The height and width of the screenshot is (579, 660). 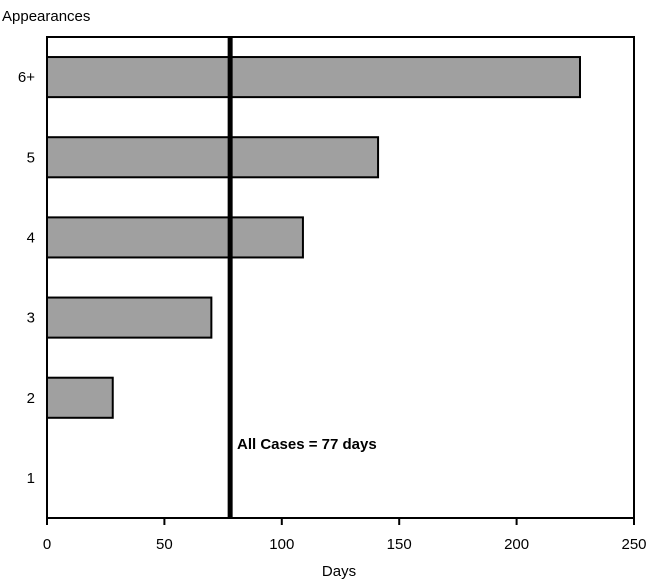 I want to click on x-tick-label: 250, so click(x=633, y=544).